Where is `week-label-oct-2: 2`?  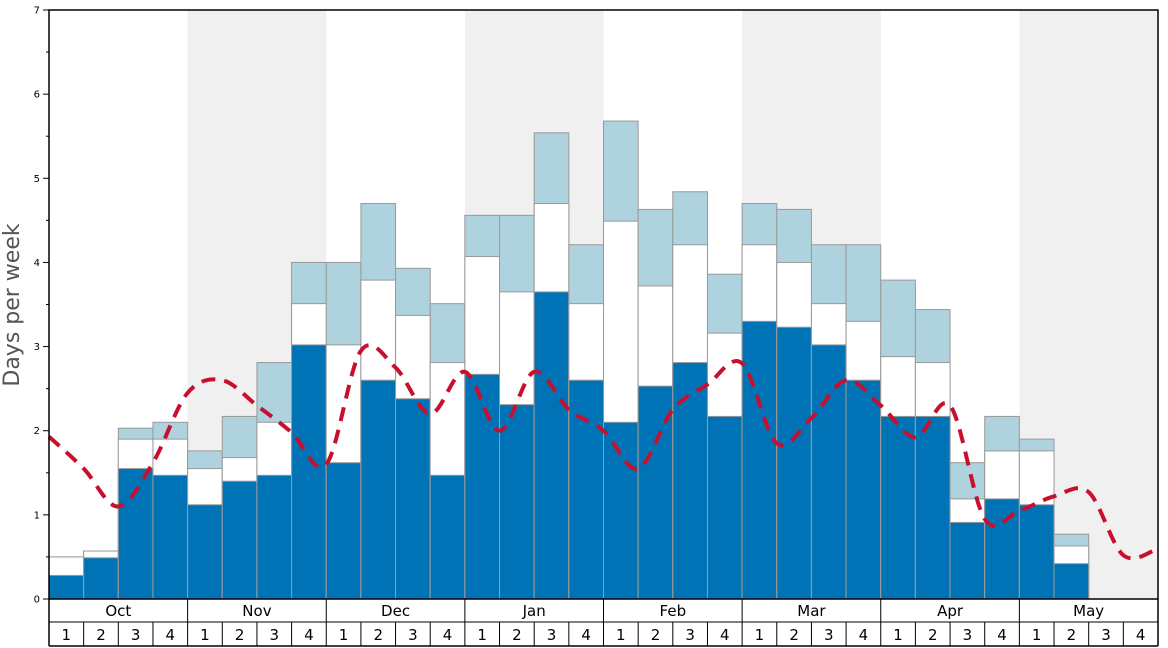
week-label-oct-2: 2 is located at coordinates (101, 635).